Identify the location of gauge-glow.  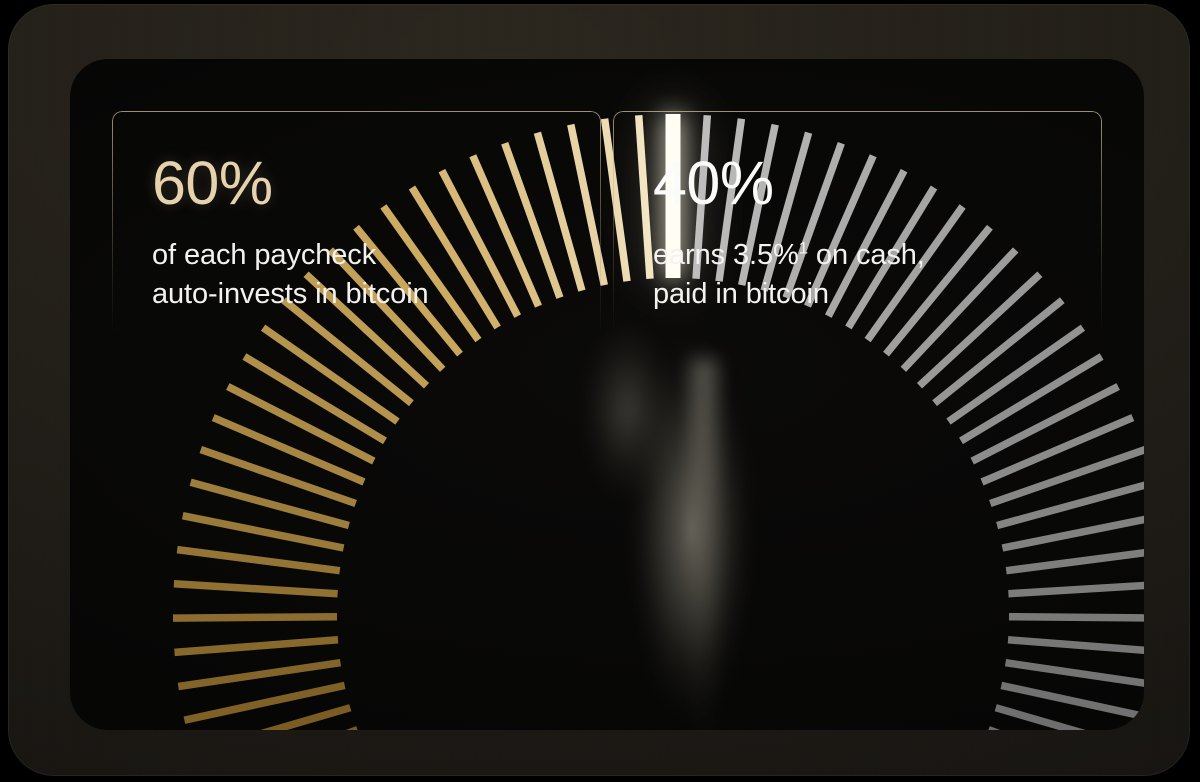
(691, 524).